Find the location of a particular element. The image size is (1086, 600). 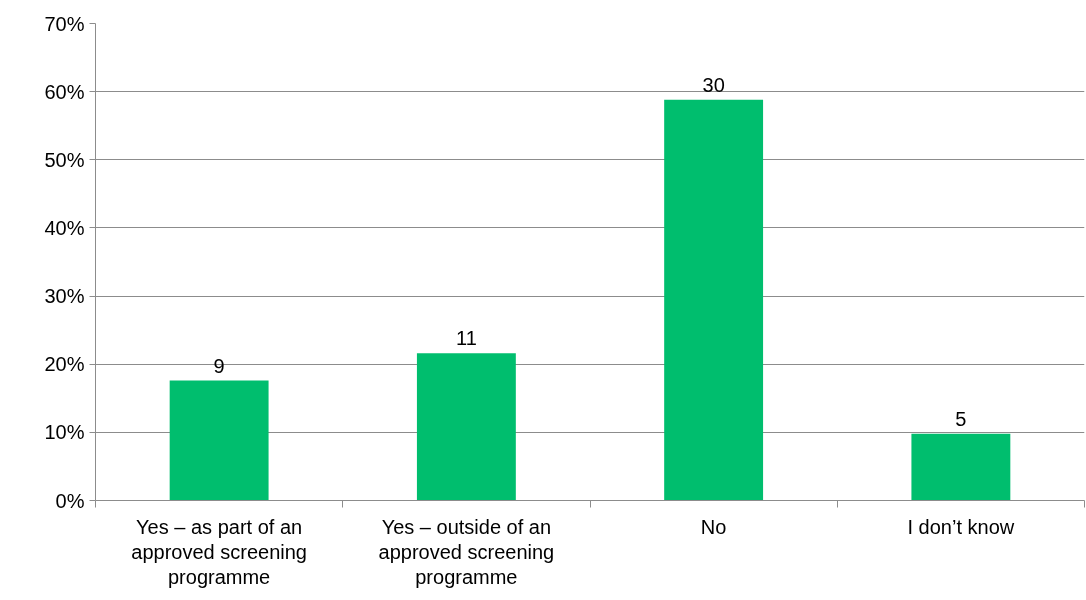

annotation: 9 is located at coordinates (219, 365).